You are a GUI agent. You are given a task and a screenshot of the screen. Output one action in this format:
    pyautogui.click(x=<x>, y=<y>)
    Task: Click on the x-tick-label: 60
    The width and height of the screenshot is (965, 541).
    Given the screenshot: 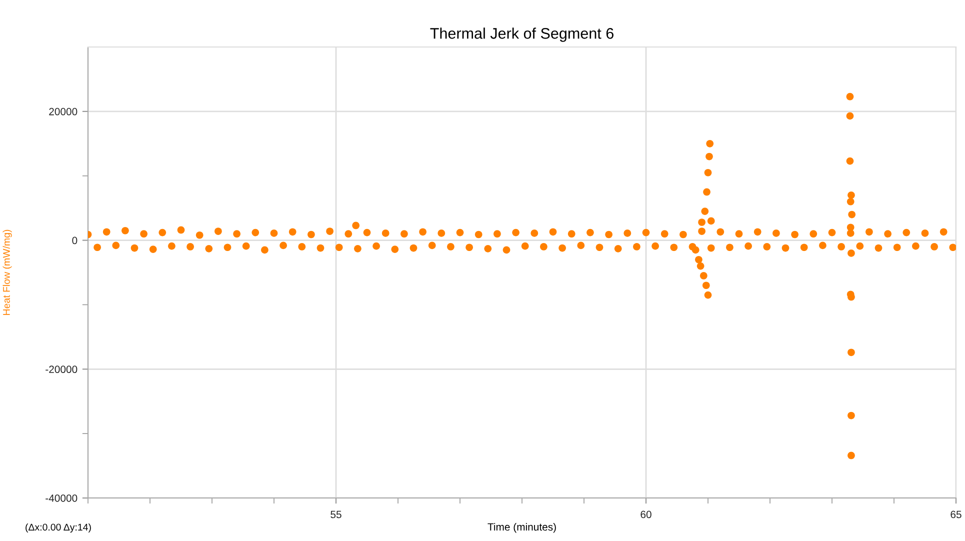 What is the action you would take?
    pyautogui.click(x=646, y=514)
    